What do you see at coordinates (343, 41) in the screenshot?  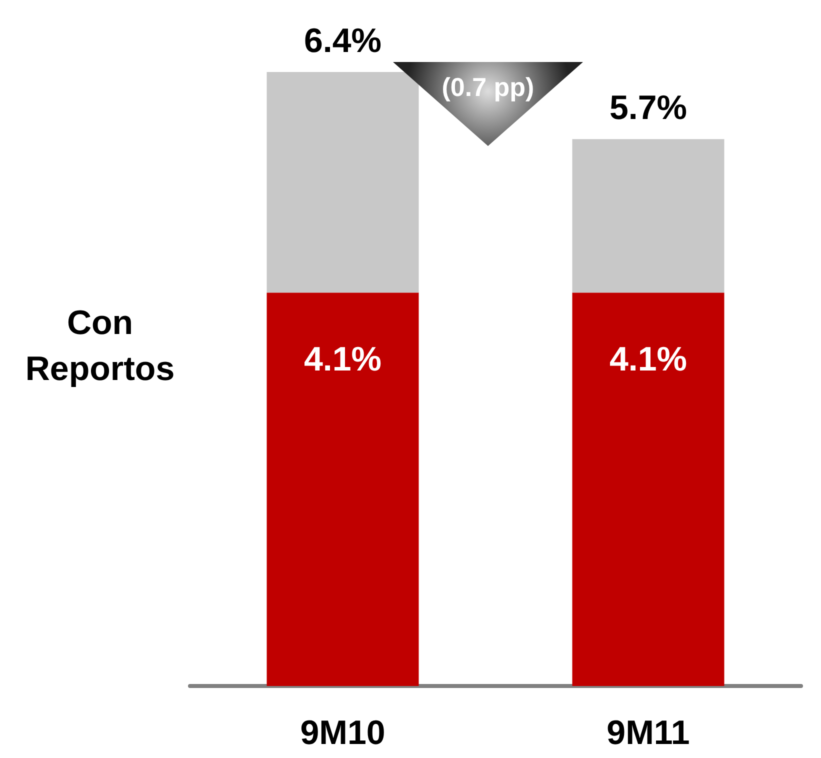 I see `total-label: 6.4%` at bounding box center [343, 41].